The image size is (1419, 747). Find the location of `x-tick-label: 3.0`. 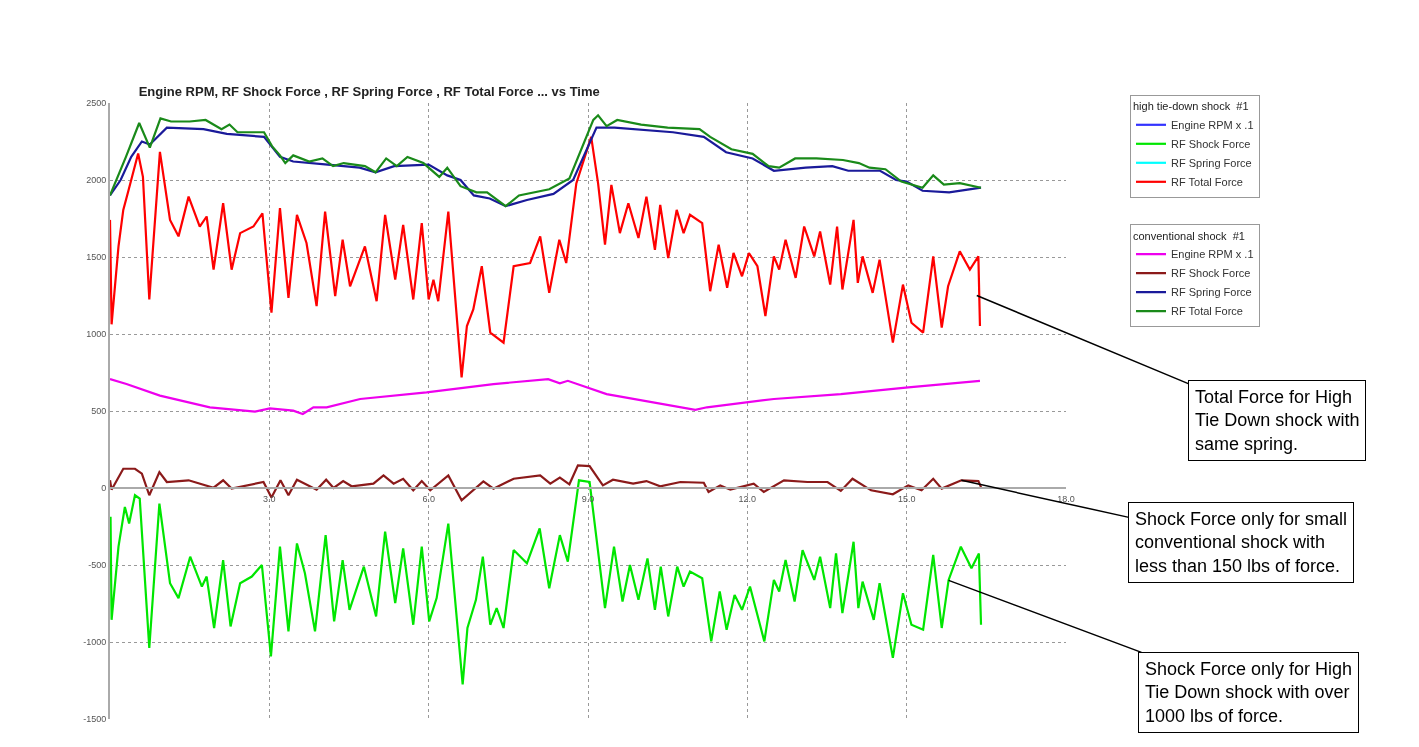

x-tick-label: 3.0 is located at coordinates (269, 498).